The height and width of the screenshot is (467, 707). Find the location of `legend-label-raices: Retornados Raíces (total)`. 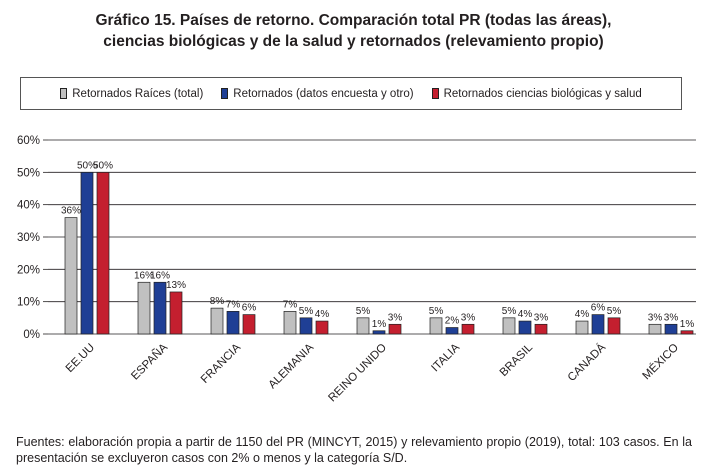

legend-label-raices: Retornados Raíces (total) is located at coordinates (138, 93).